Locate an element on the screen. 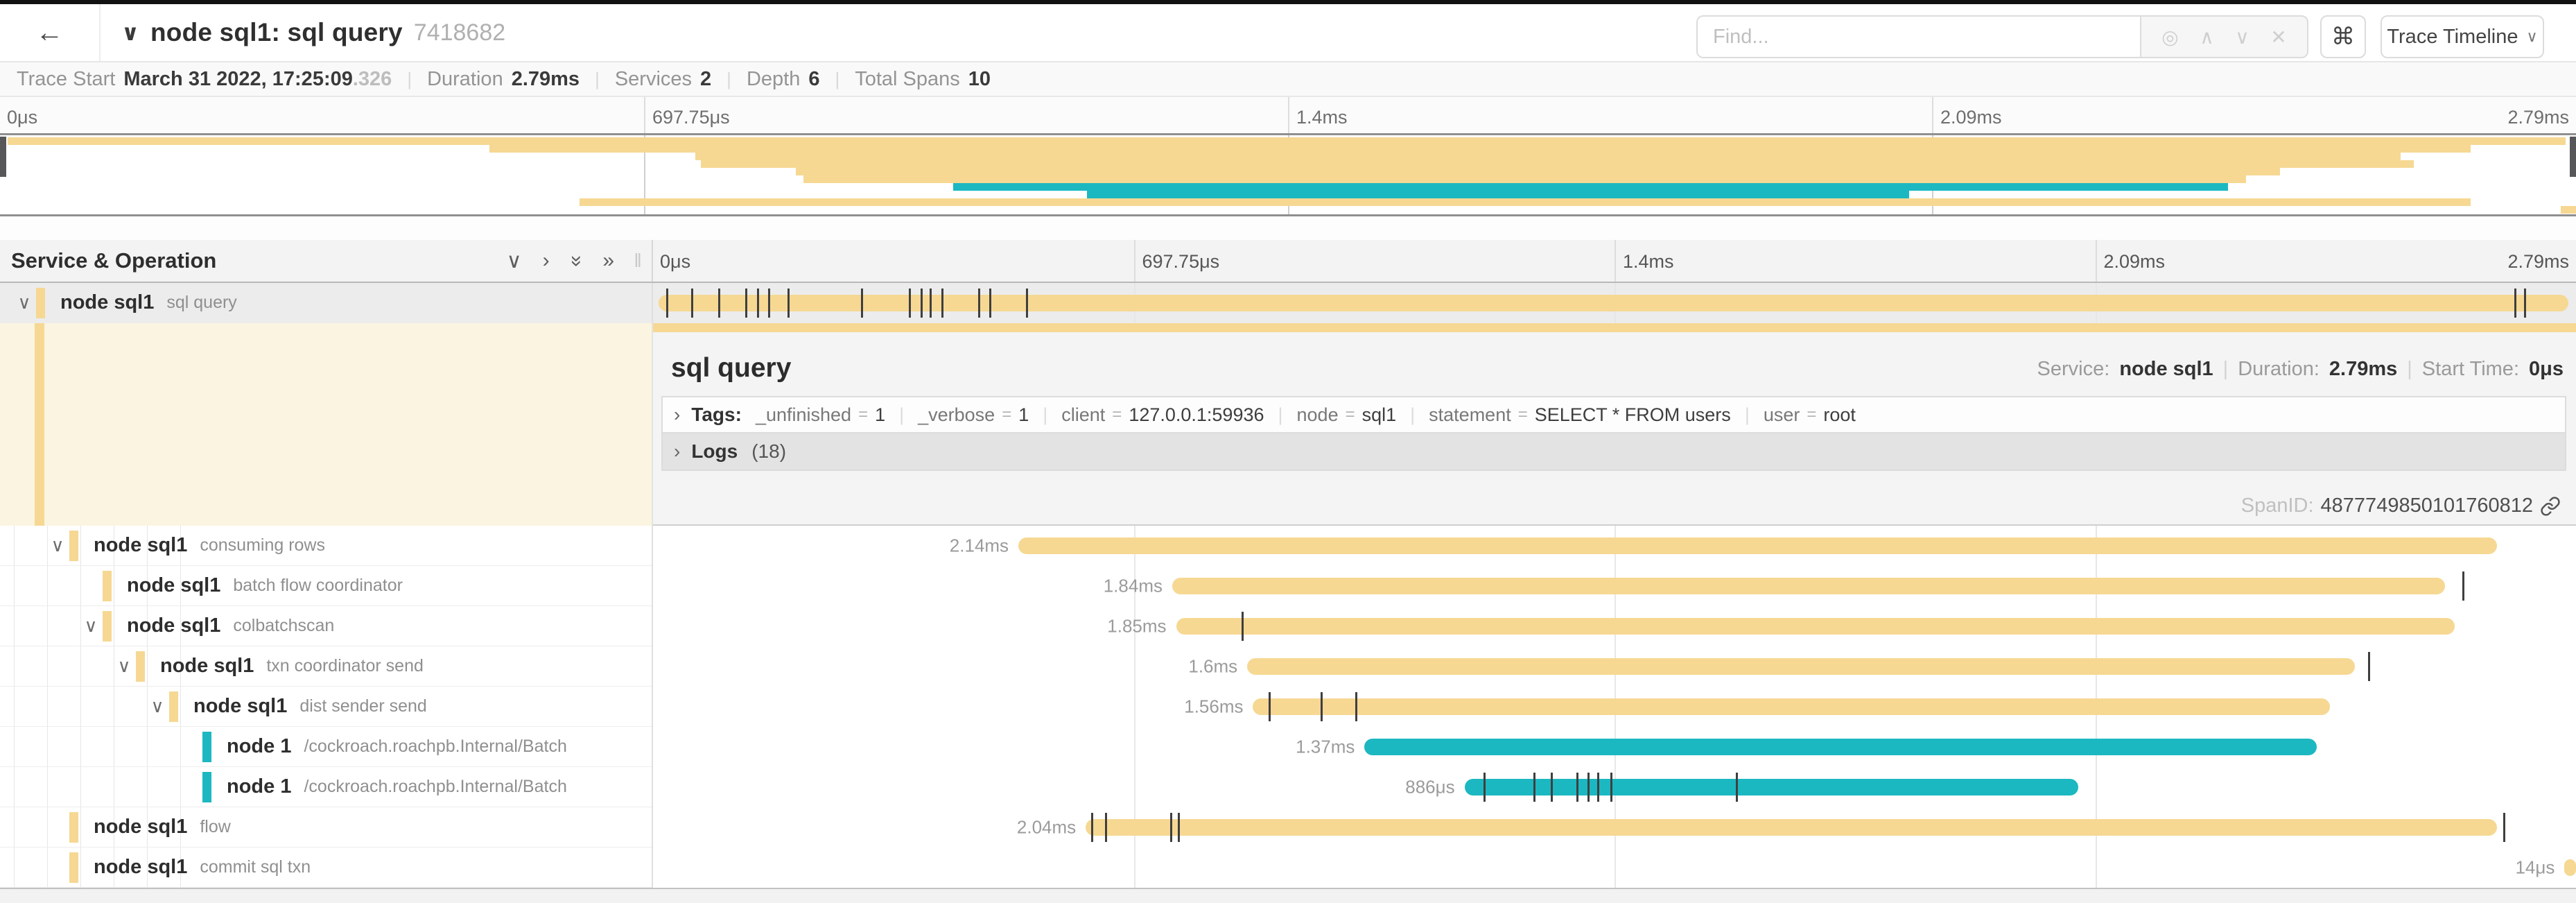 This screenshot has width=2576, height=903. span-row: ∨ node sql1 consuming rows 2.14ms is located at coordinates (1288, 546).